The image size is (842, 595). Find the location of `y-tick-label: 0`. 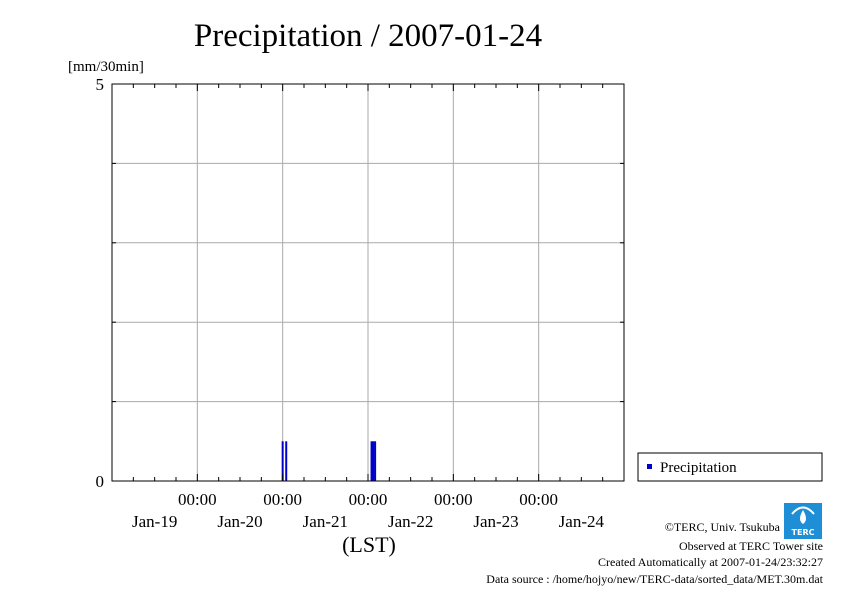

y-tick-label: 0 is located at coordinates (100, 481).